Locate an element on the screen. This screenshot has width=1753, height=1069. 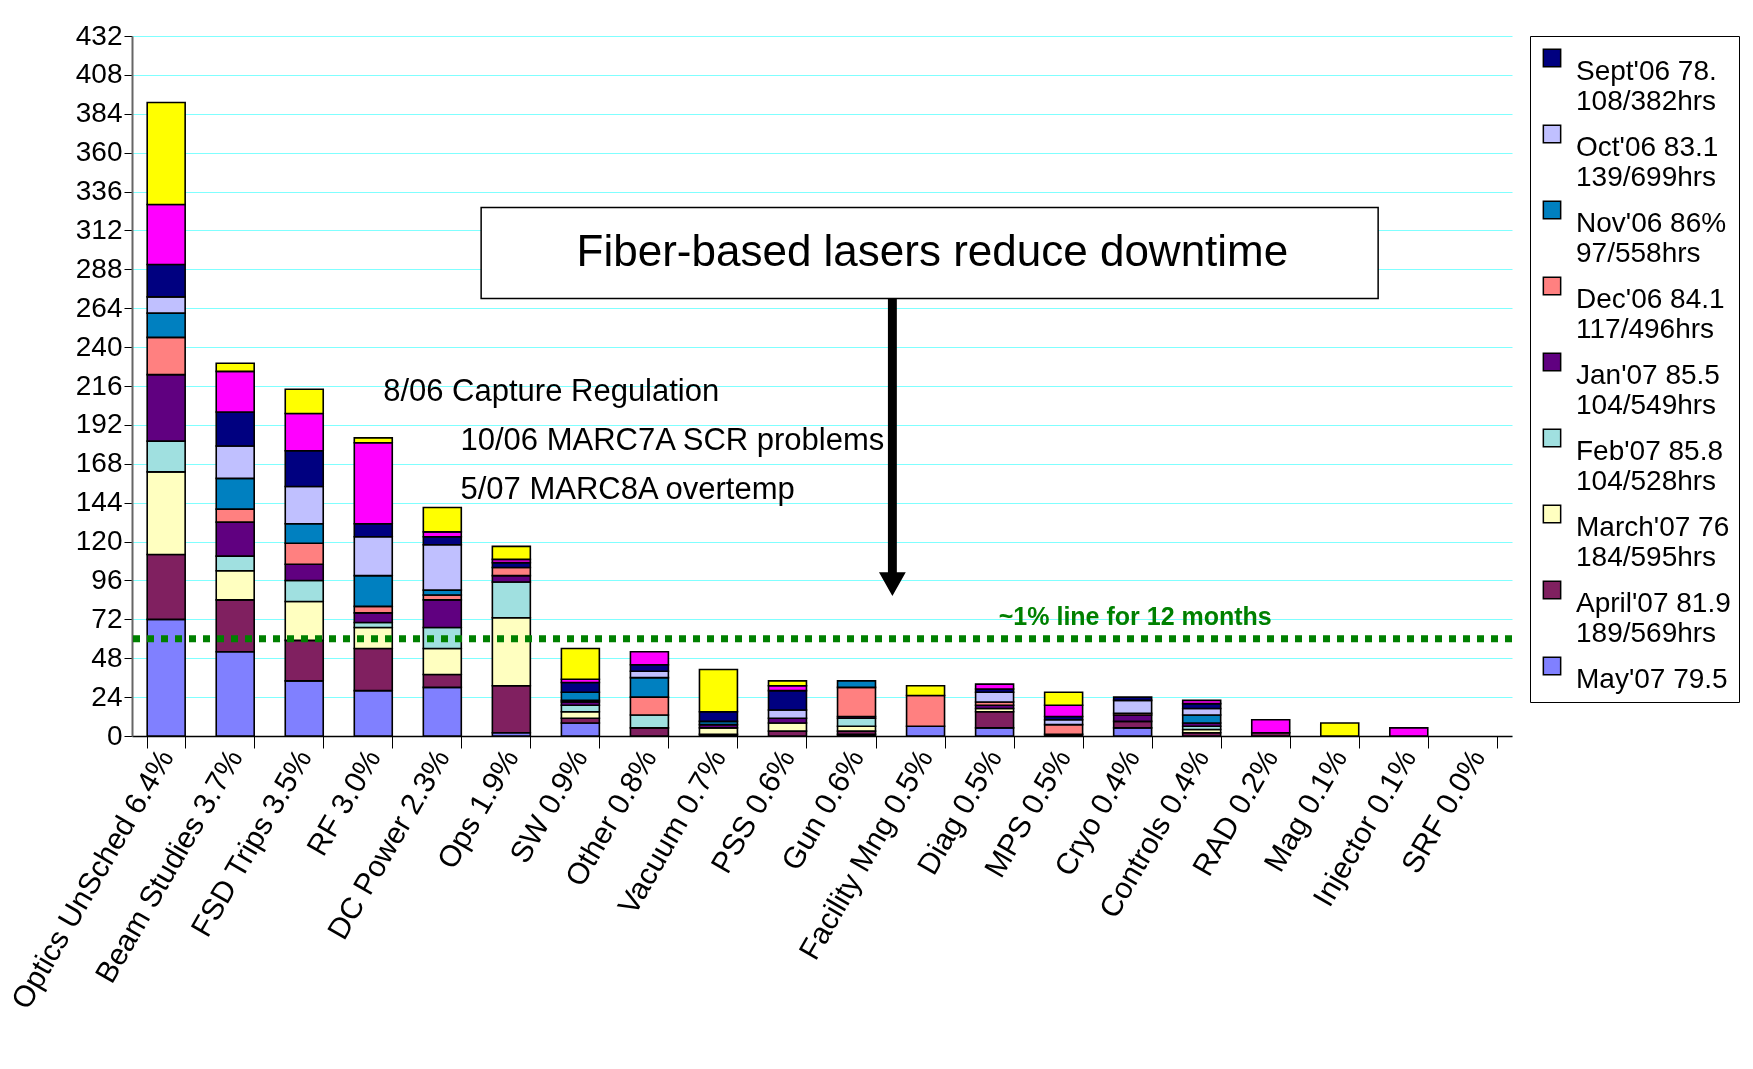
legend-label: Sept'06 78. 108/382hrs is located at coordinates (1646, 85).